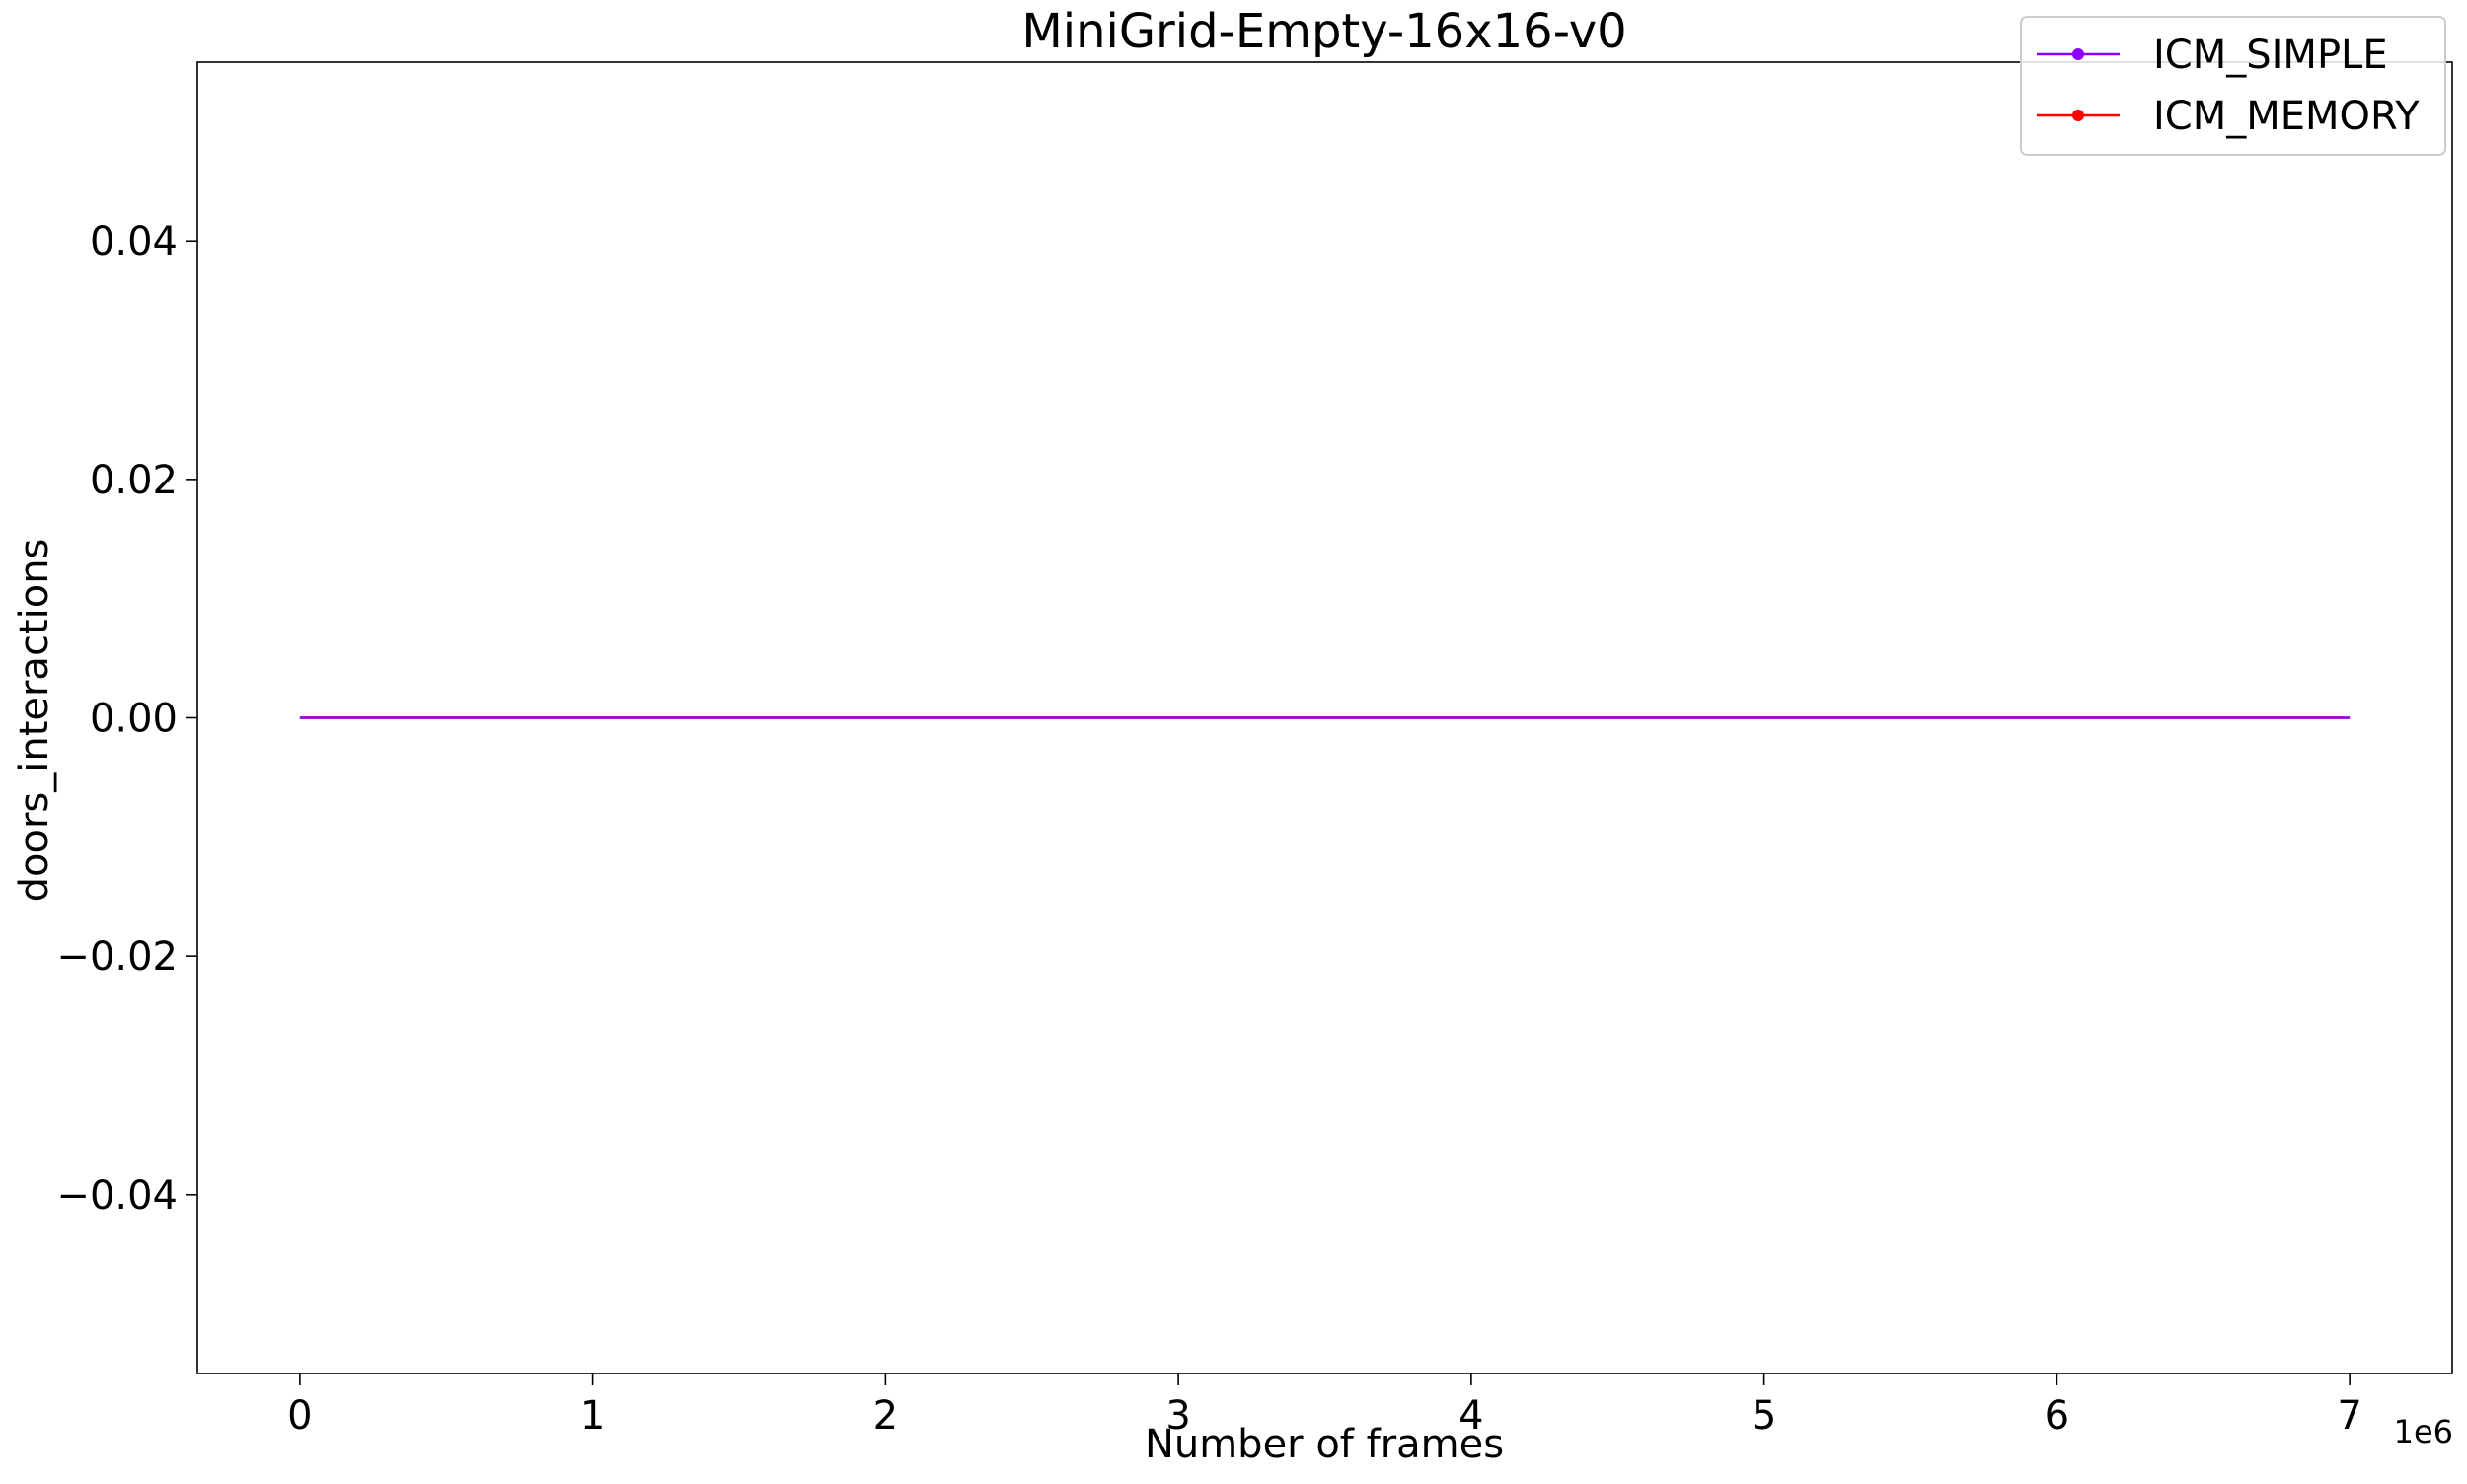 The image size is (2467, 1484). What do you see at coordinates (2270, 55) in the screenshot?
I see `legend-label: ICM_SIMPLE` at bounding box center [2270, 55].